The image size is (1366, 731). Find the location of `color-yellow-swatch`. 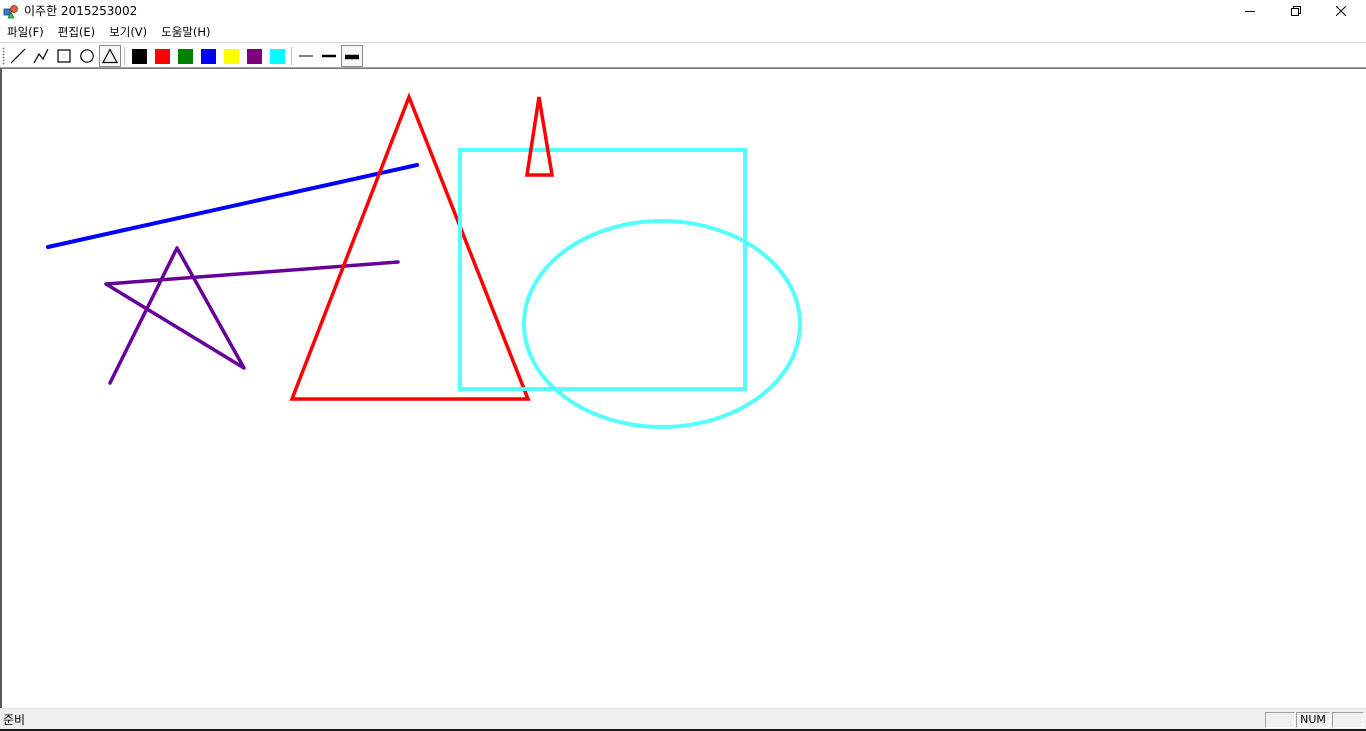

color-yellow-swatch is located at coordinates (231, 56).